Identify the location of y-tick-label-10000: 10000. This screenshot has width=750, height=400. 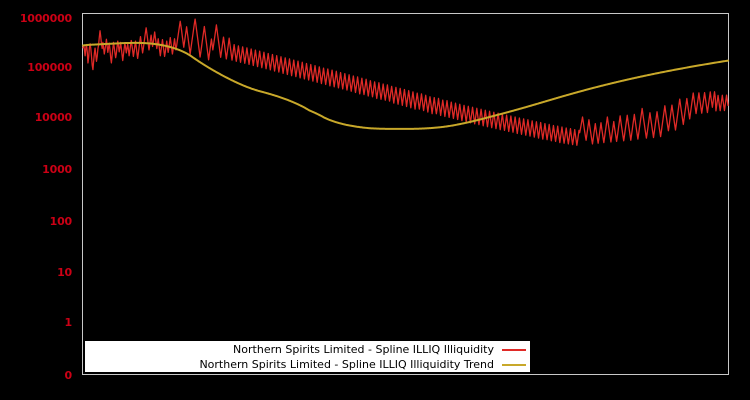
(53, 117).